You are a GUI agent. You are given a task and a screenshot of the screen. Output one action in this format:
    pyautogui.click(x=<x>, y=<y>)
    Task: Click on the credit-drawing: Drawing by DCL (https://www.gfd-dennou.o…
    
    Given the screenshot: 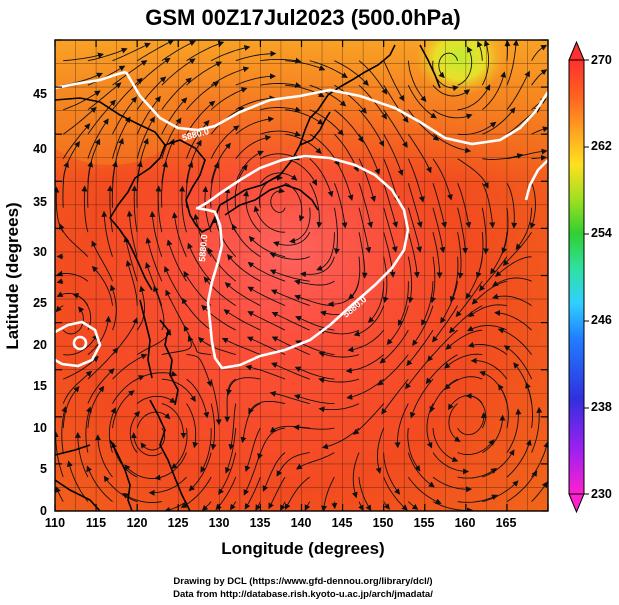 What is the action you would take?
    pyautogui.click(x=302, y=581)
    